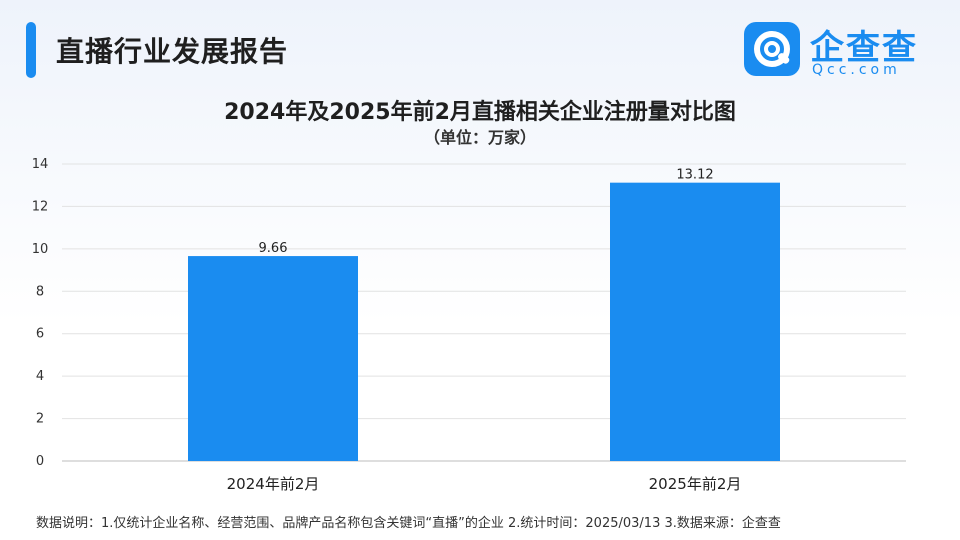 The height and width of the screenshot is (540, 960). What do you see at coordinates (694, 175) in the screenshot?
I see `data-label: 13.12` at bounding box center [694, 175].